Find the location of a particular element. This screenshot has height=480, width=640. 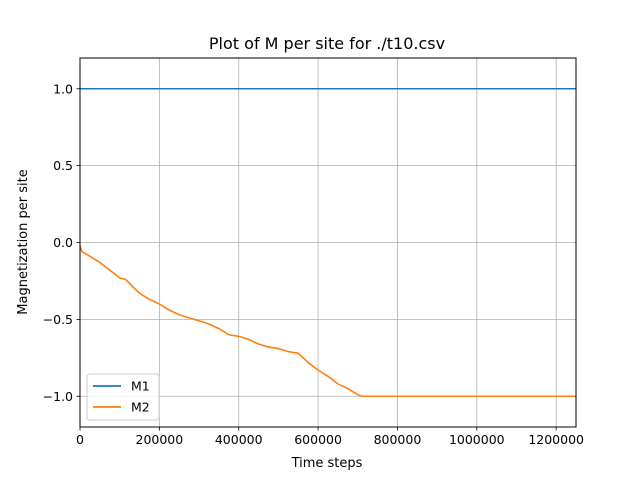

x-tick-label: 1200000 is located at coordinates (556, 439).